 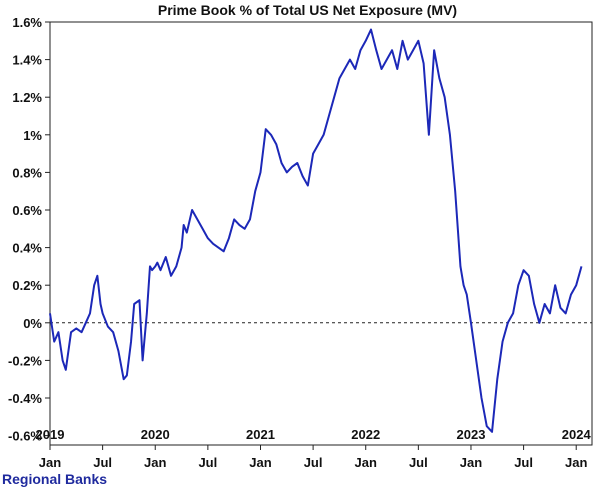 What do you see at coordinates (27, 248) in the screenshot?
I see `y-tick-label: 0.4%` at bounding box center [27, 248].